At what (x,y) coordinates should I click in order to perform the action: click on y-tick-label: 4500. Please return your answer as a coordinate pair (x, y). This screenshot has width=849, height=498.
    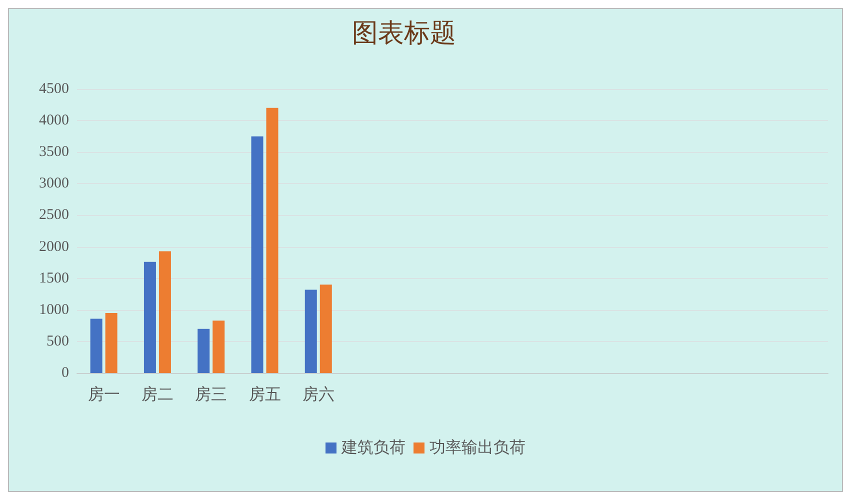
    Looking at the image, I should click on (54, 89).